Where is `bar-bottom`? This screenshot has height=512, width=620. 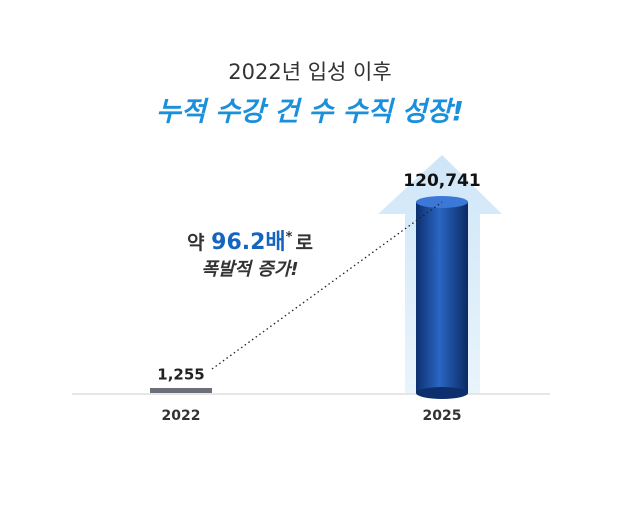 bar-bottom is located at coordinates (442, 393).